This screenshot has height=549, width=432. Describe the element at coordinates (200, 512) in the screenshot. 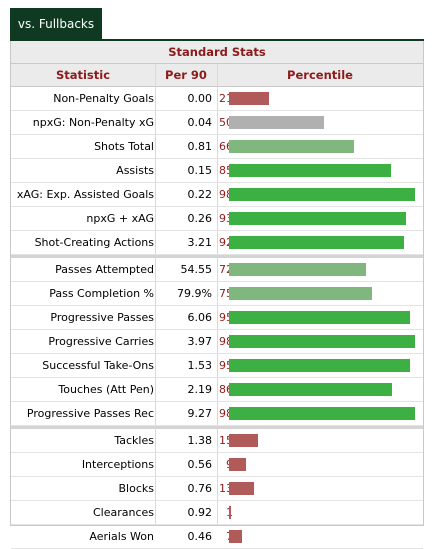

I see `per90-value: 0.92` at that location.